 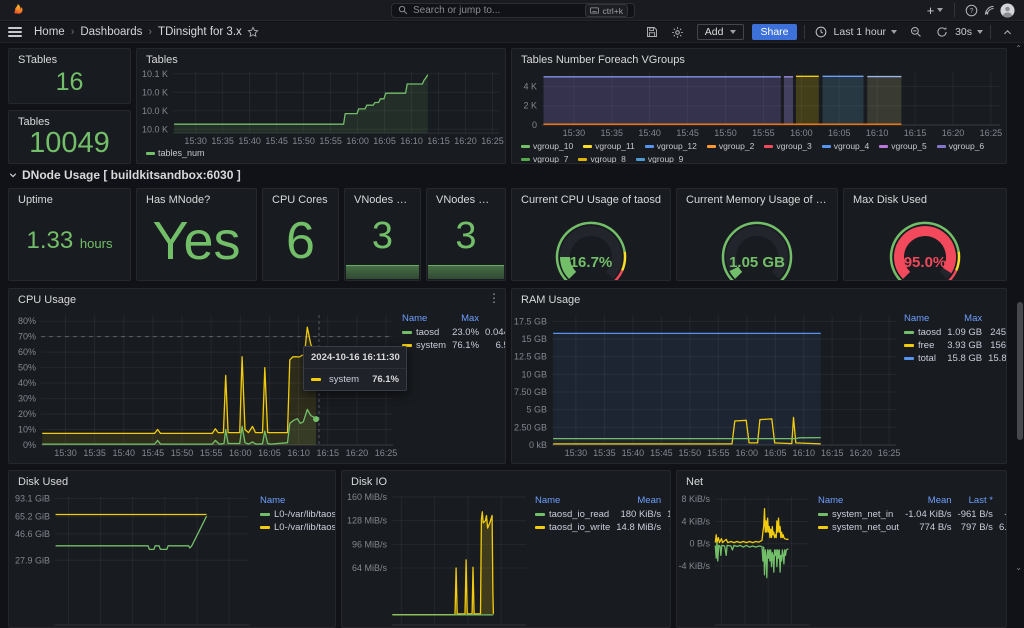 What do you see at coordinates (296, 527) in the screenshot?
I see `legend-row: L0-/var/lib/taos-total` at bounding box center [296, 527].